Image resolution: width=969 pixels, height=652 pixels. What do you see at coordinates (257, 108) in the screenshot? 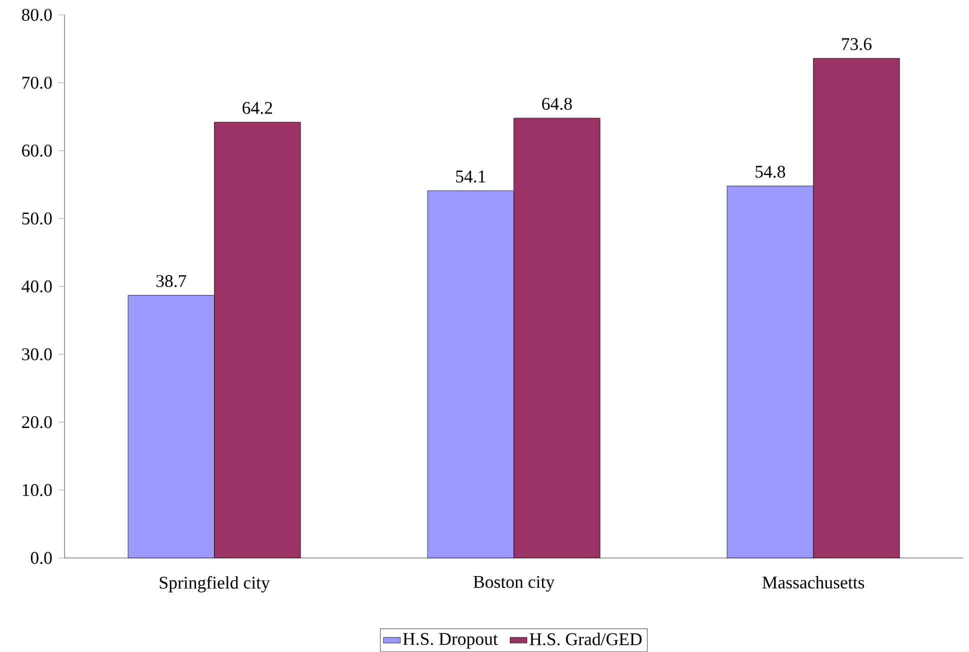
I see `data-label: 64.2` at bounding box center [257, 108].